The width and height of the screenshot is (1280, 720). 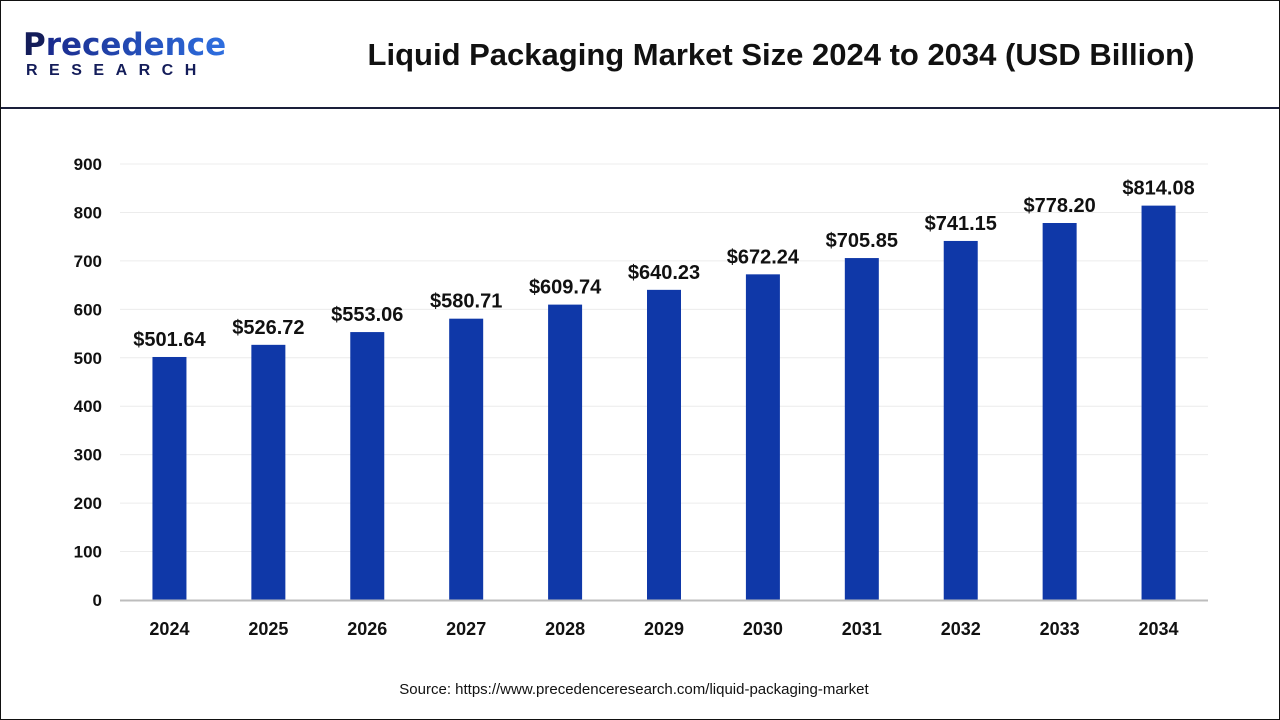 What do you see at coordinates (466, 302) in the screenshot?
I see `data-label: $580.71` at bounding box center [466, 302].